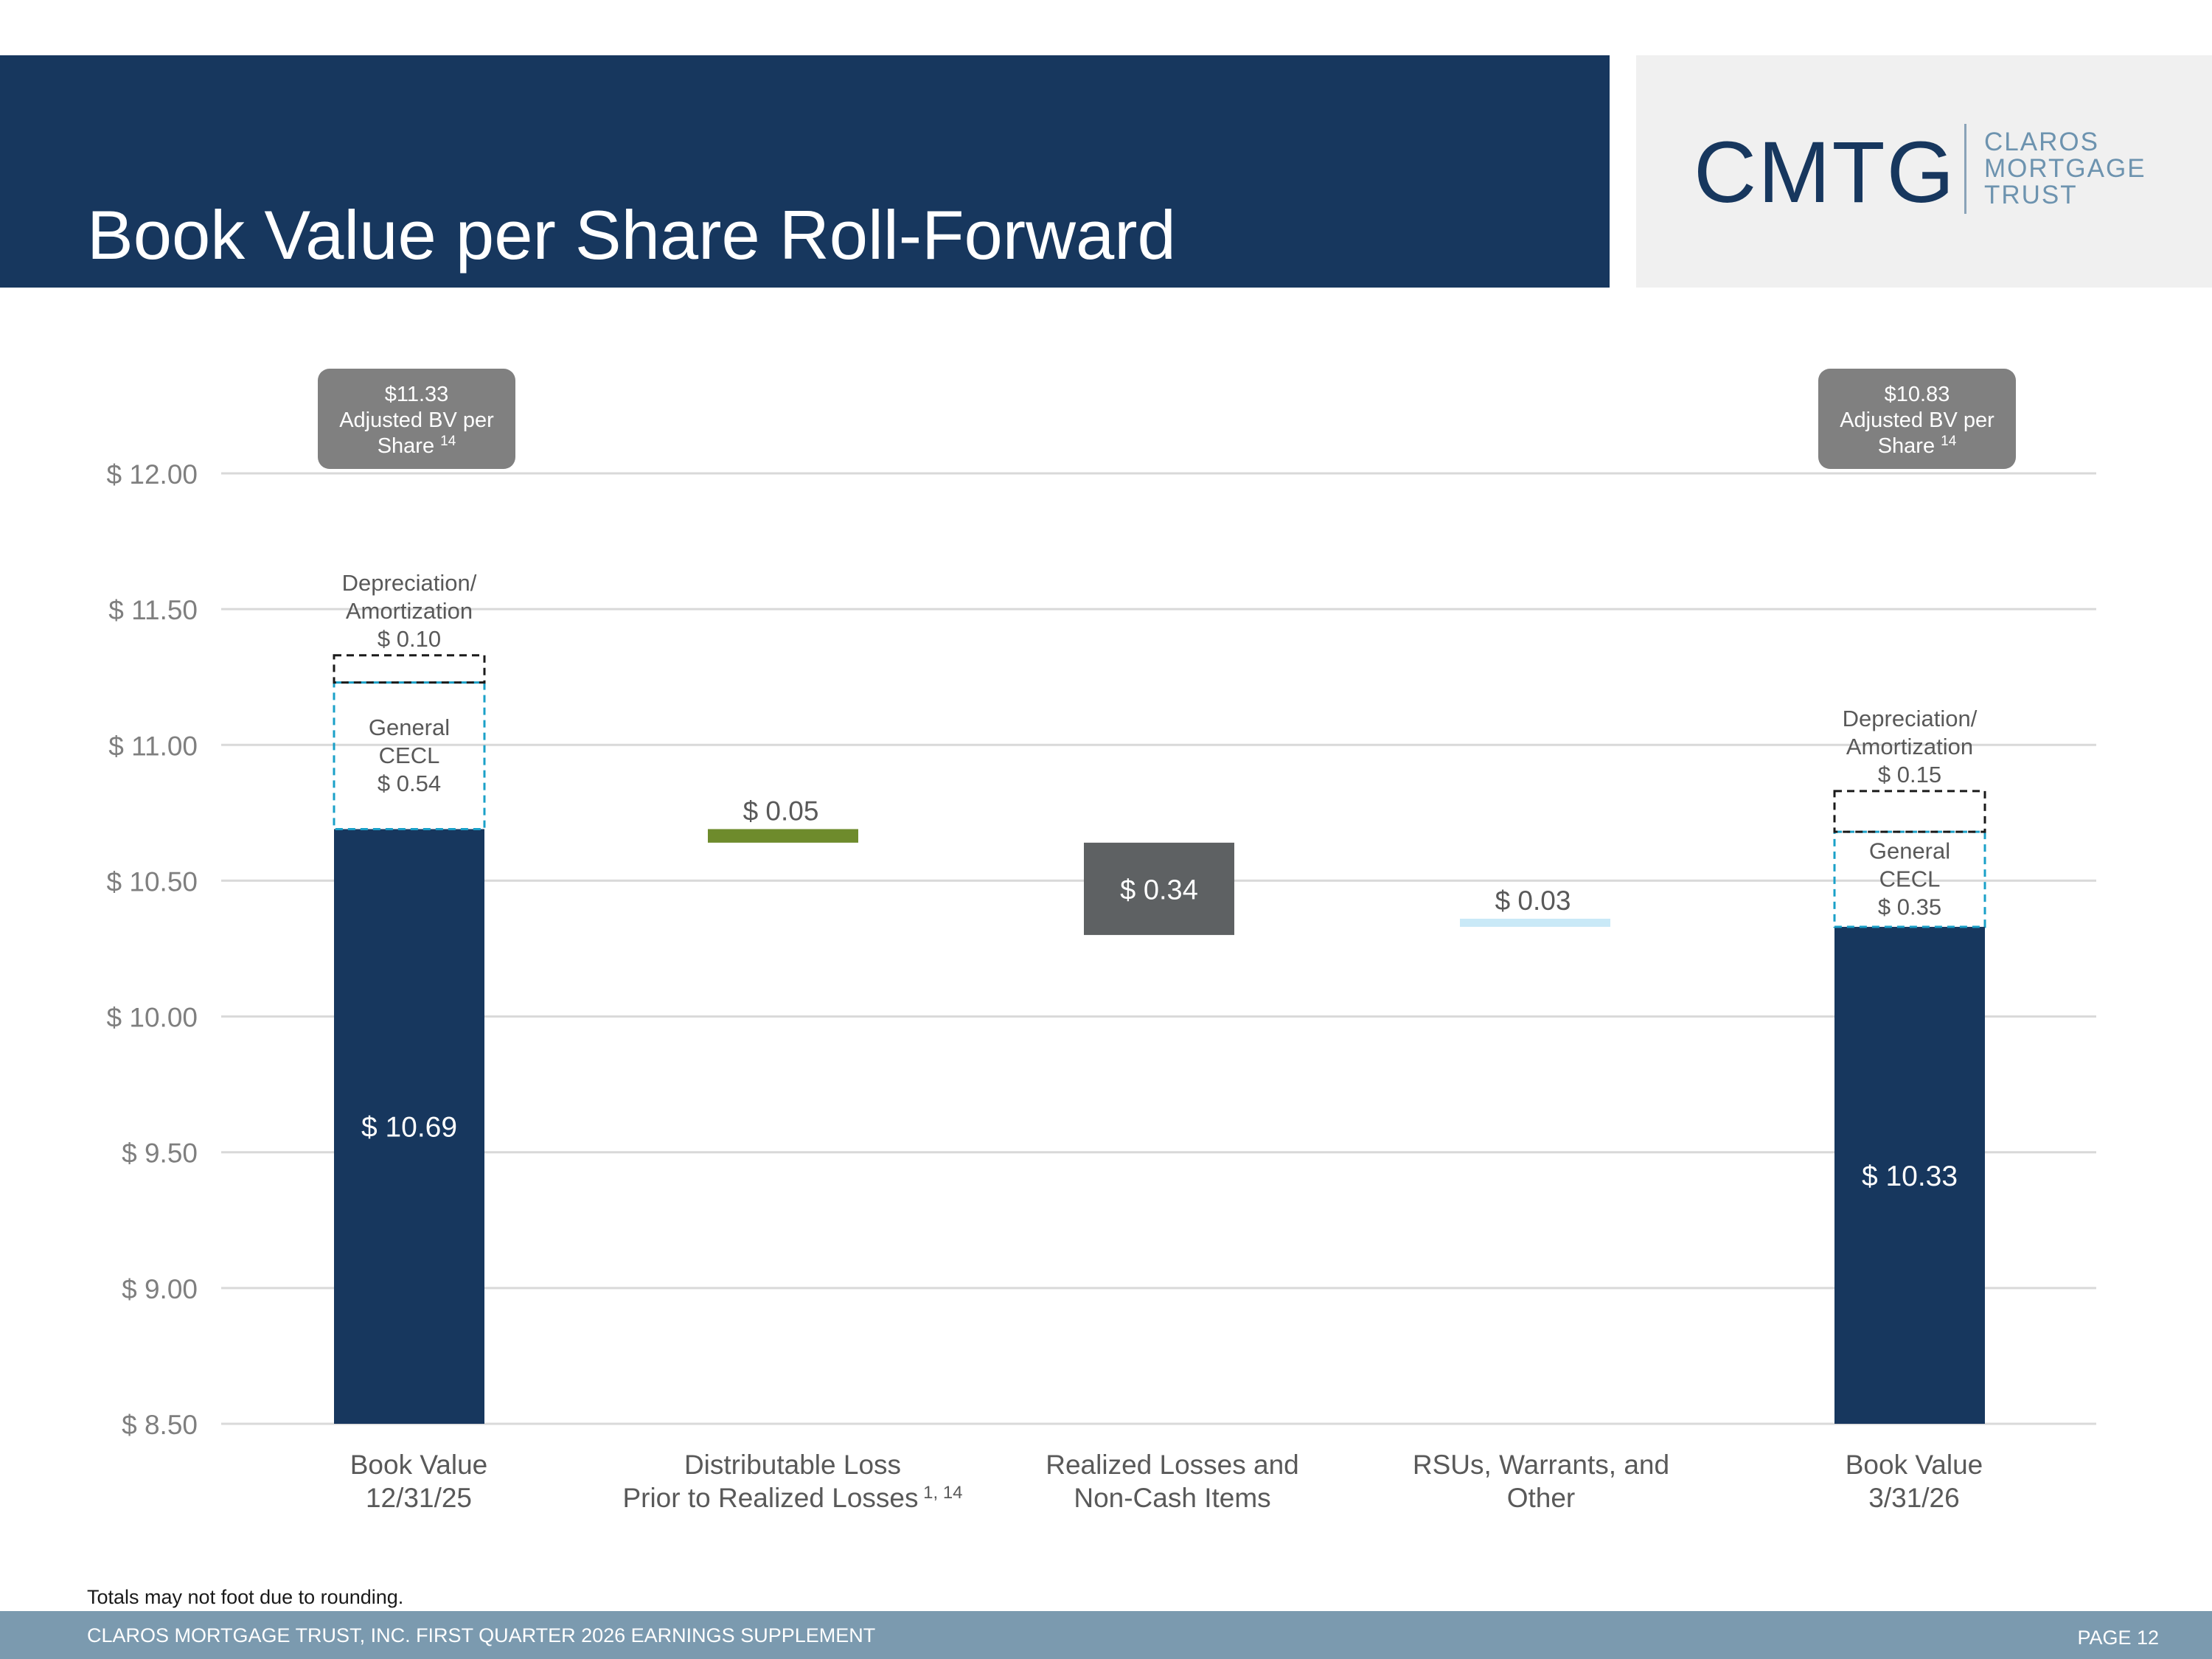  Describe the element at coordinates (1909, 774) in the screenshot. I see `depreciation-label: $ 0.15` at that location.